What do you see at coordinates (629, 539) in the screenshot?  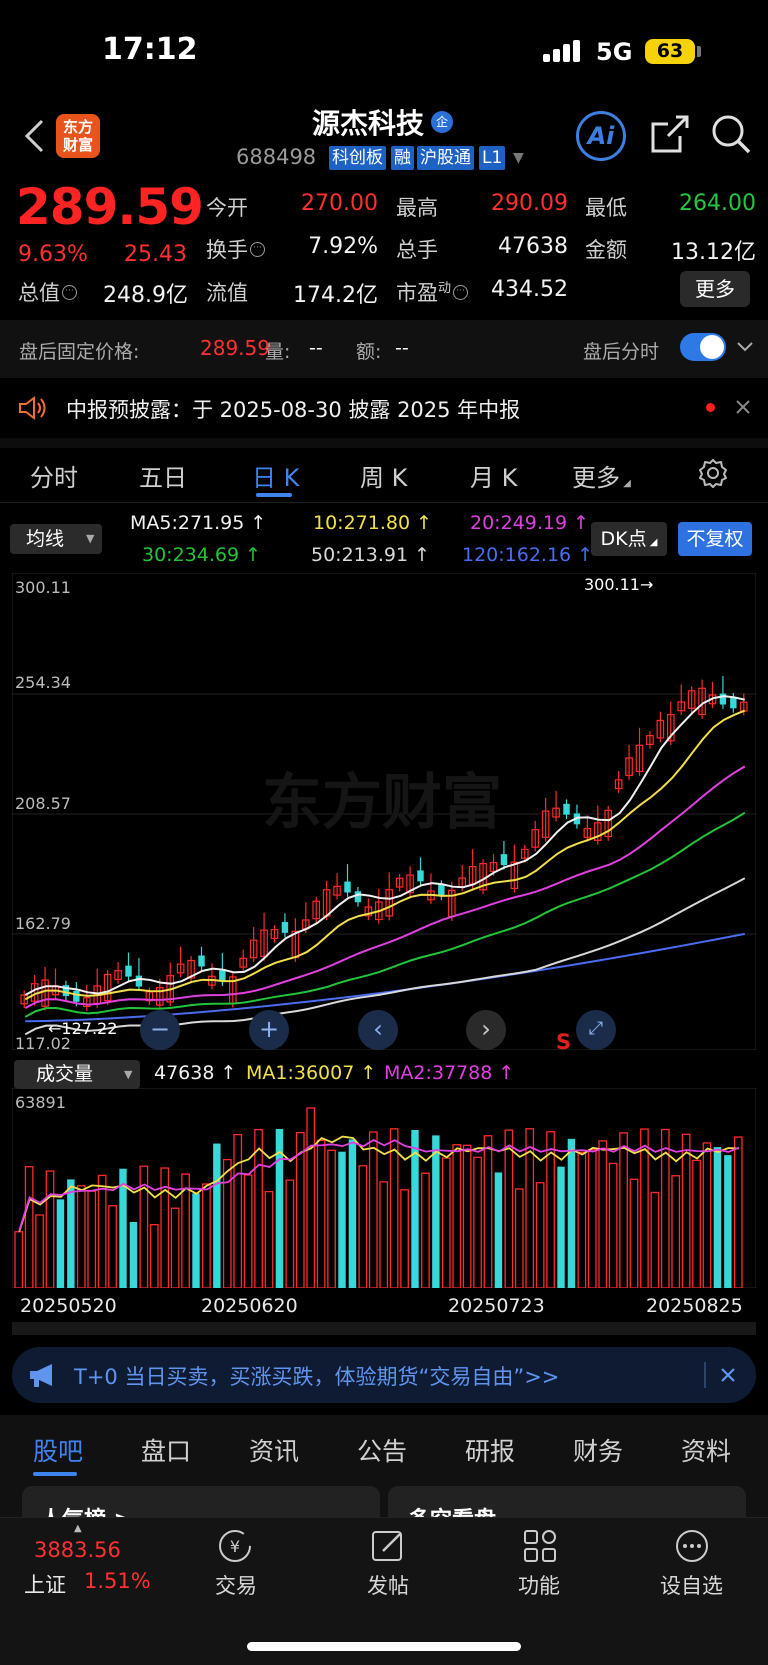 I see `dk-point-button: DK点 ◢` at bounding box center [629, 539].